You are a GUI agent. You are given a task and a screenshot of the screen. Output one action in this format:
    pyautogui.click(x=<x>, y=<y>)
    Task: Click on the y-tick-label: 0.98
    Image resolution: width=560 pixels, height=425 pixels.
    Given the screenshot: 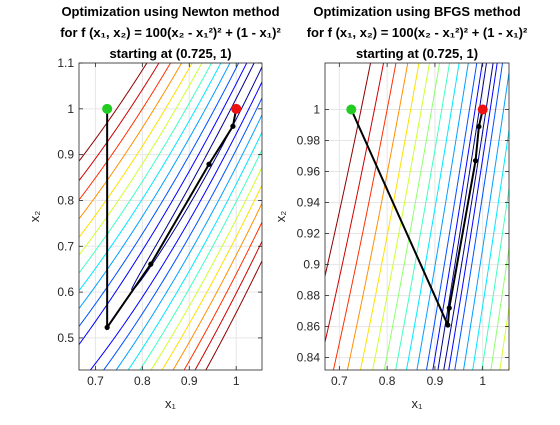 What is the action you would take?
    pyautogui.click(x=309, y=141)
    